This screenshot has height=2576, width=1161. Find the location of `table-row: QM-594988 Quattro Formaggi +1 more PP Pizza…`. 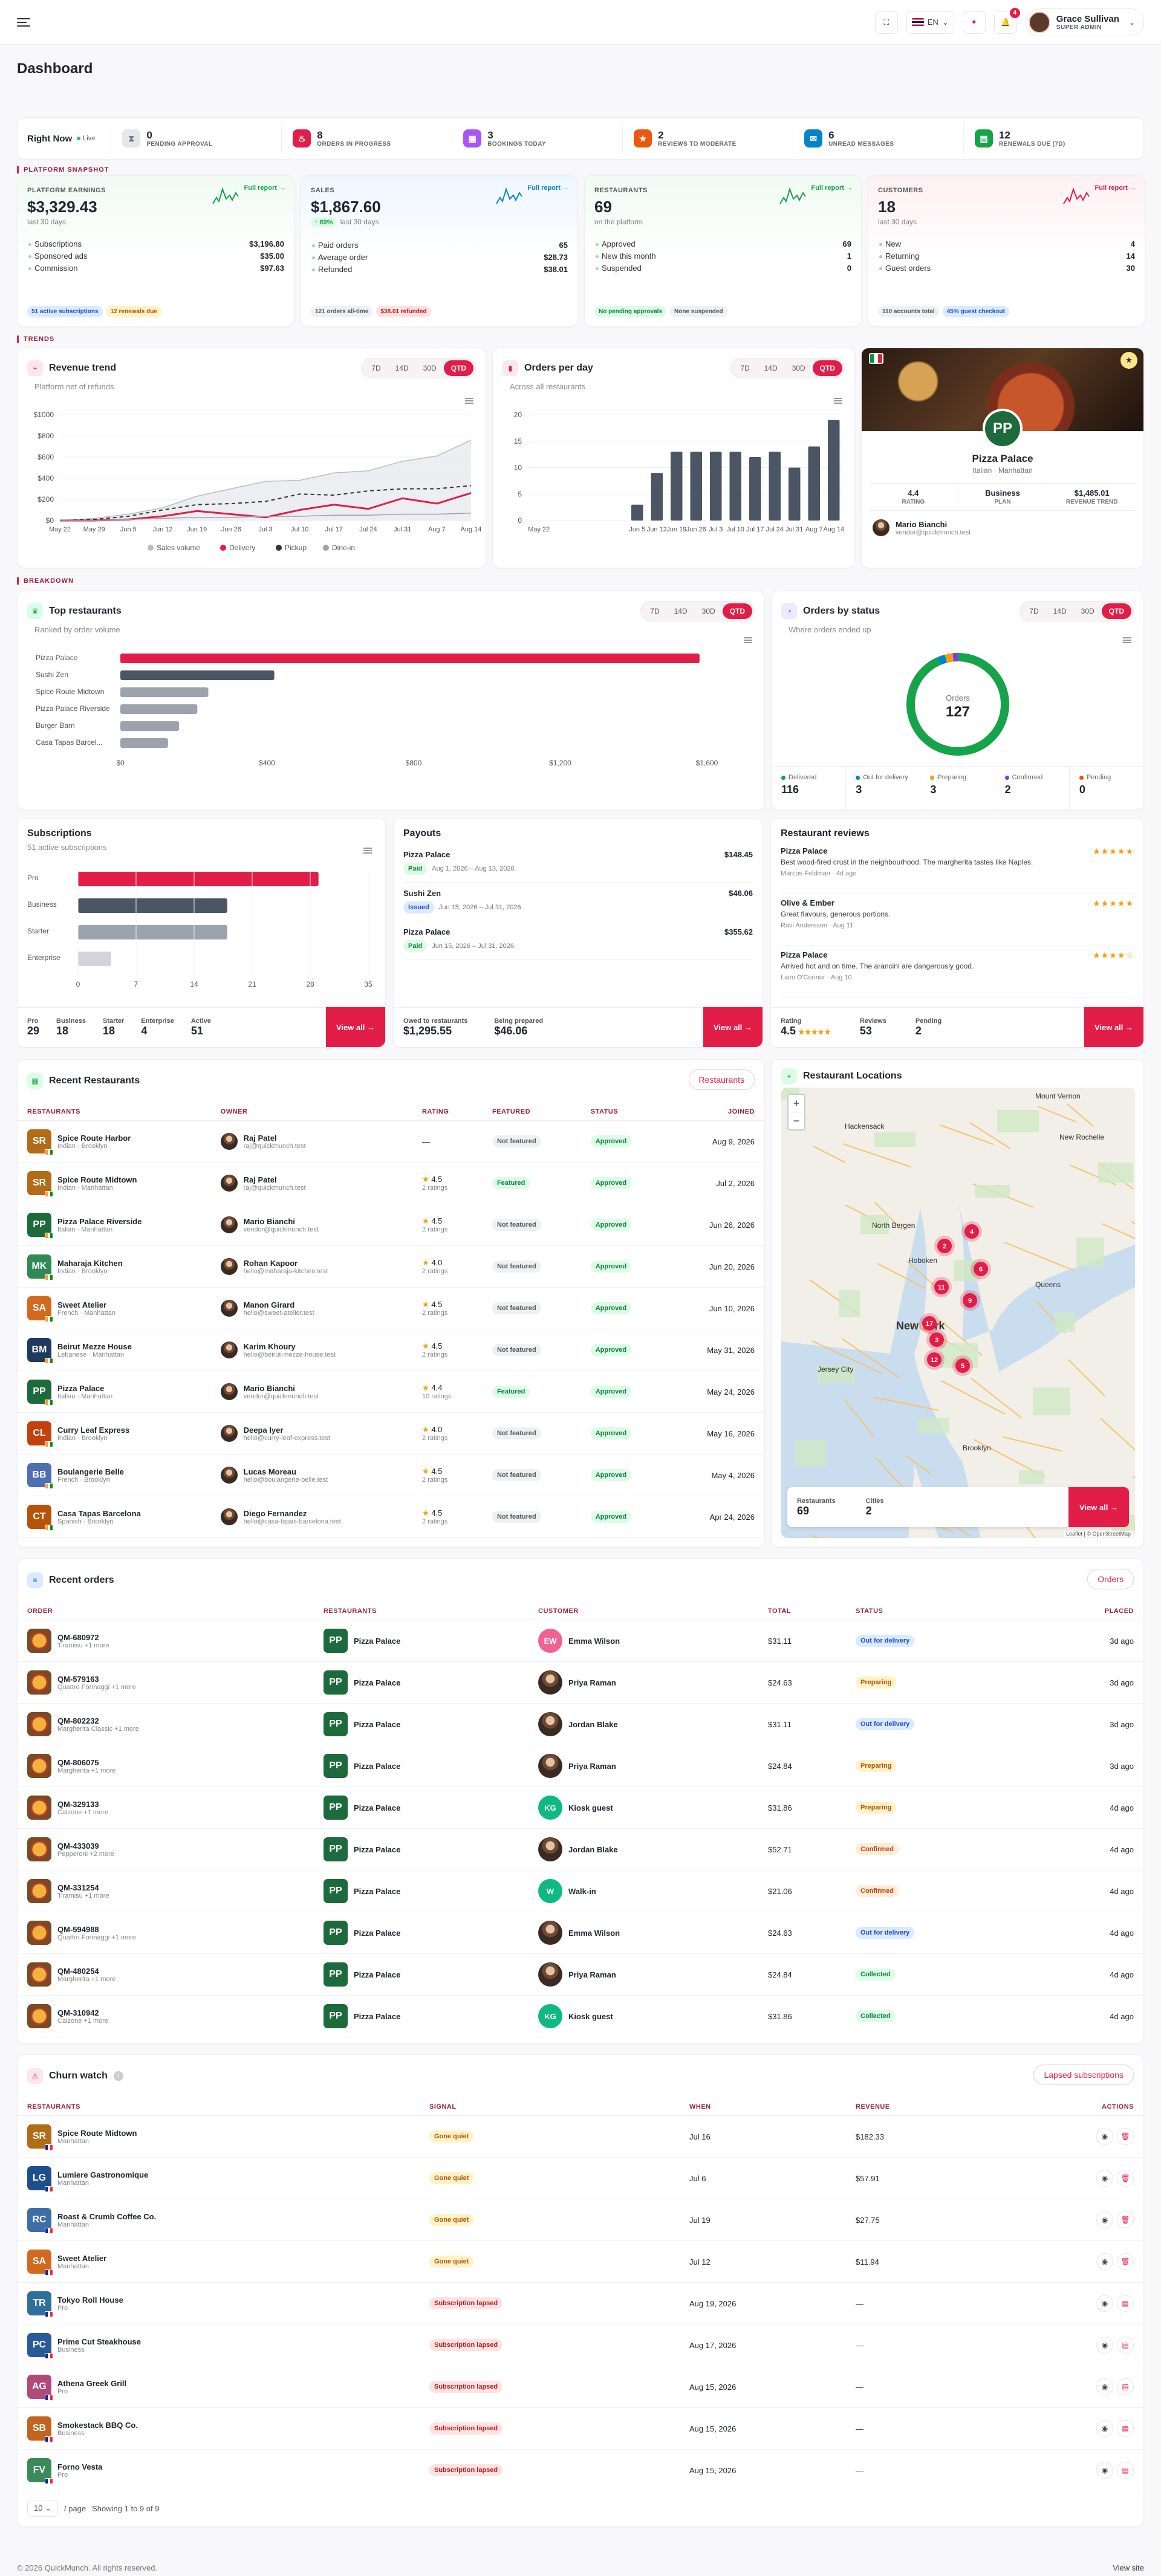

table-row: QM-594988 Quattro Formaggi +1 more PP Pizza… is located at coordinates (580, 1933).